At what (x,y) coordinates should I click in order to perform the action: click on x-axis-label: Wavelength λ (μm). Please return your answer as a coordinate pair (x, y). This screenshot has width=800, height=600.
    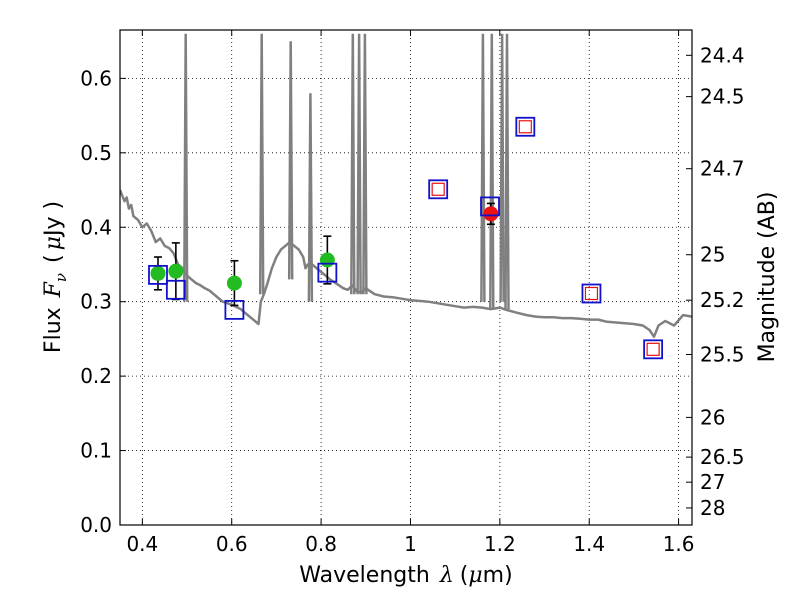
    Looking at the image, I should click on (405, 575).